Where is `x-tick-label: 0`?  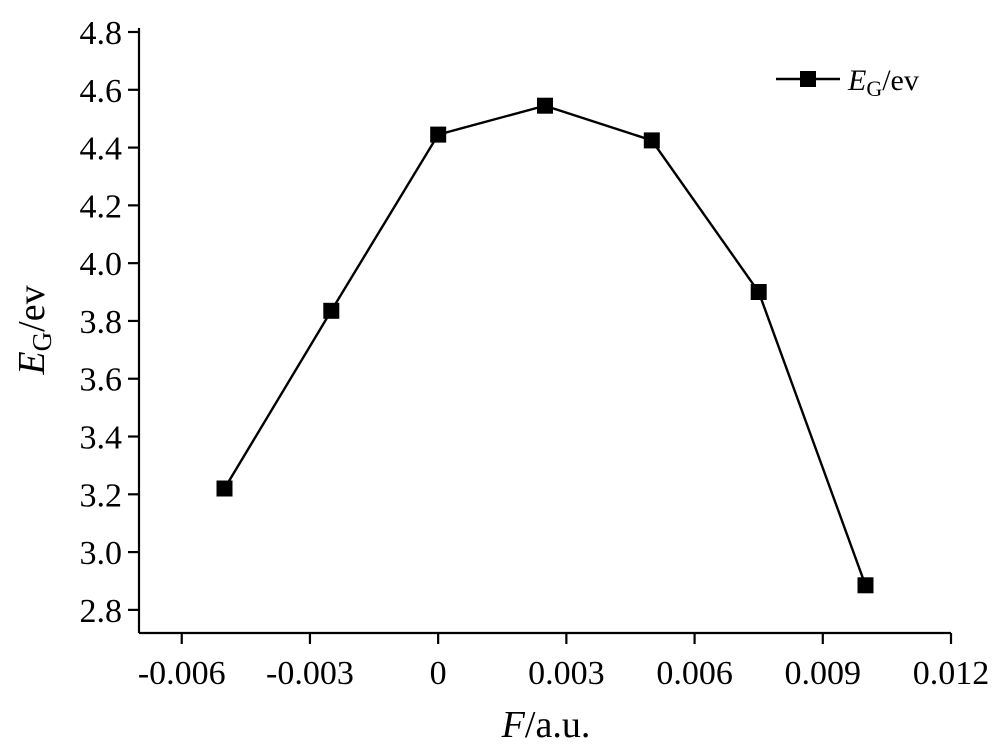
x-tick-label: 0 is located at coordinates (438, 673).